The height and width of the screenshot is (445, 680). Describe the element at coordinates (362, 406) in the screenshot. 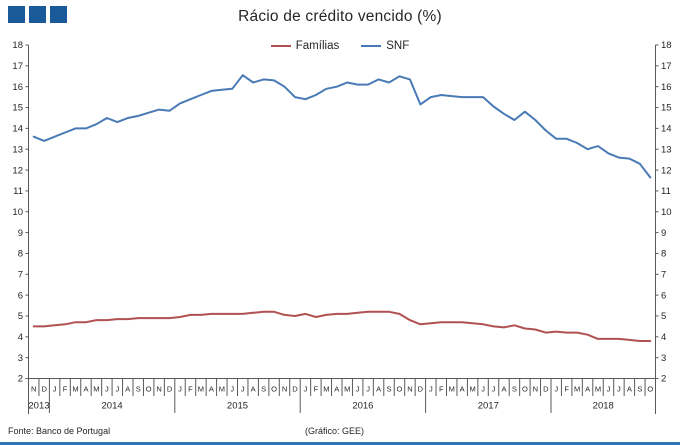

I see `year-label: 2016` at that location.